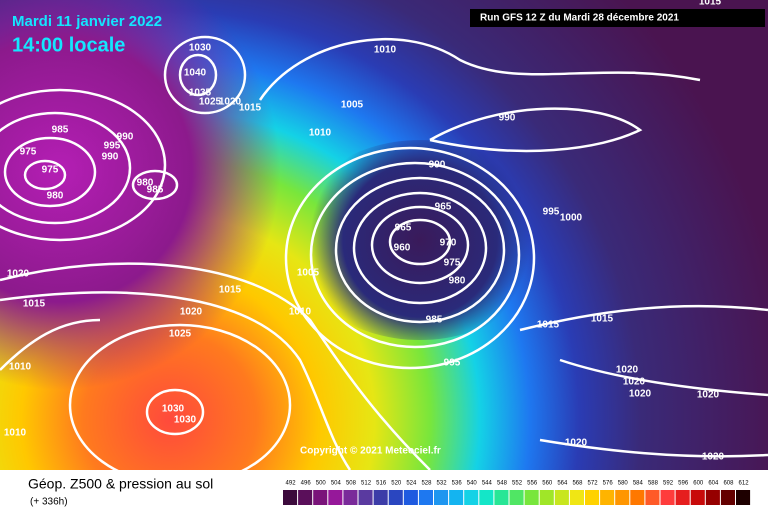 The image size is (768, 517). I want to click on legend-label: 504, so click(336, 484).